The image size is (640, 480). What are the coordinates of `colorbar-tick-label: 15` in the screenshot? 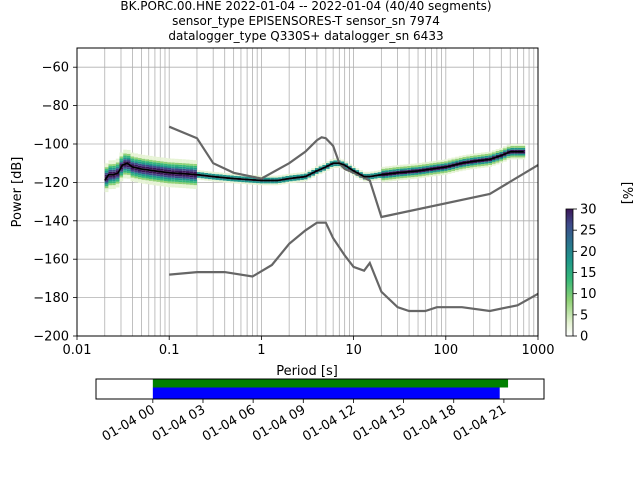 It's located at (588, 273).